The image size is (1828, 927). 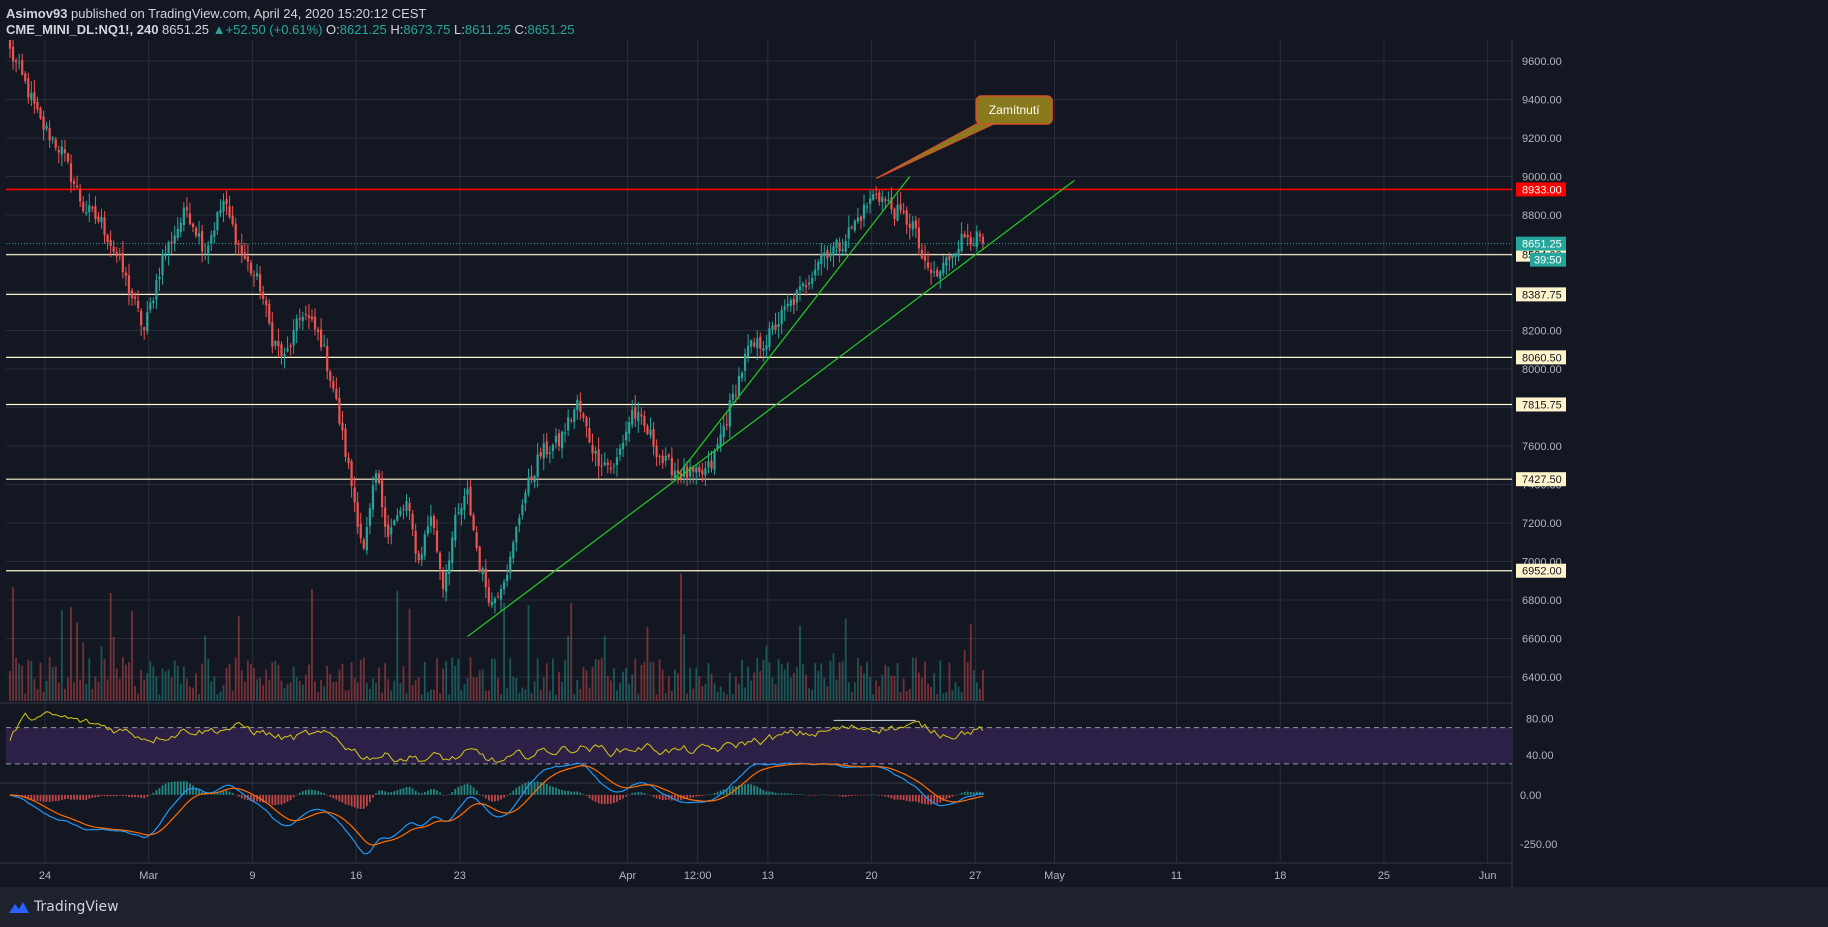 I want to click on price-tick-label: 9600.00, so click(x=1542, y=62).